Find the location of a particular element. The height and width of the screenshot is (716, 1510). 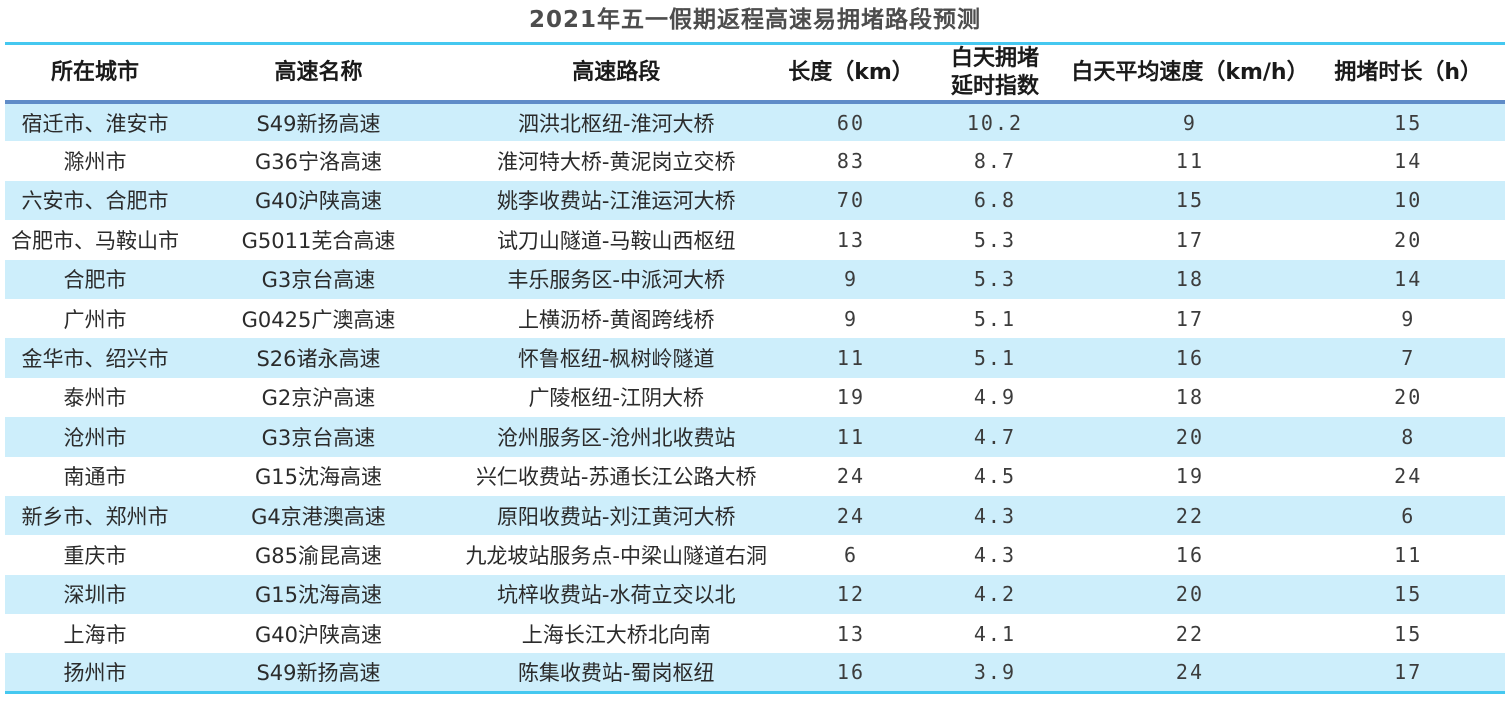

table-cell-text: 金华市、绍兴市 is located at coordinates (95, 359).